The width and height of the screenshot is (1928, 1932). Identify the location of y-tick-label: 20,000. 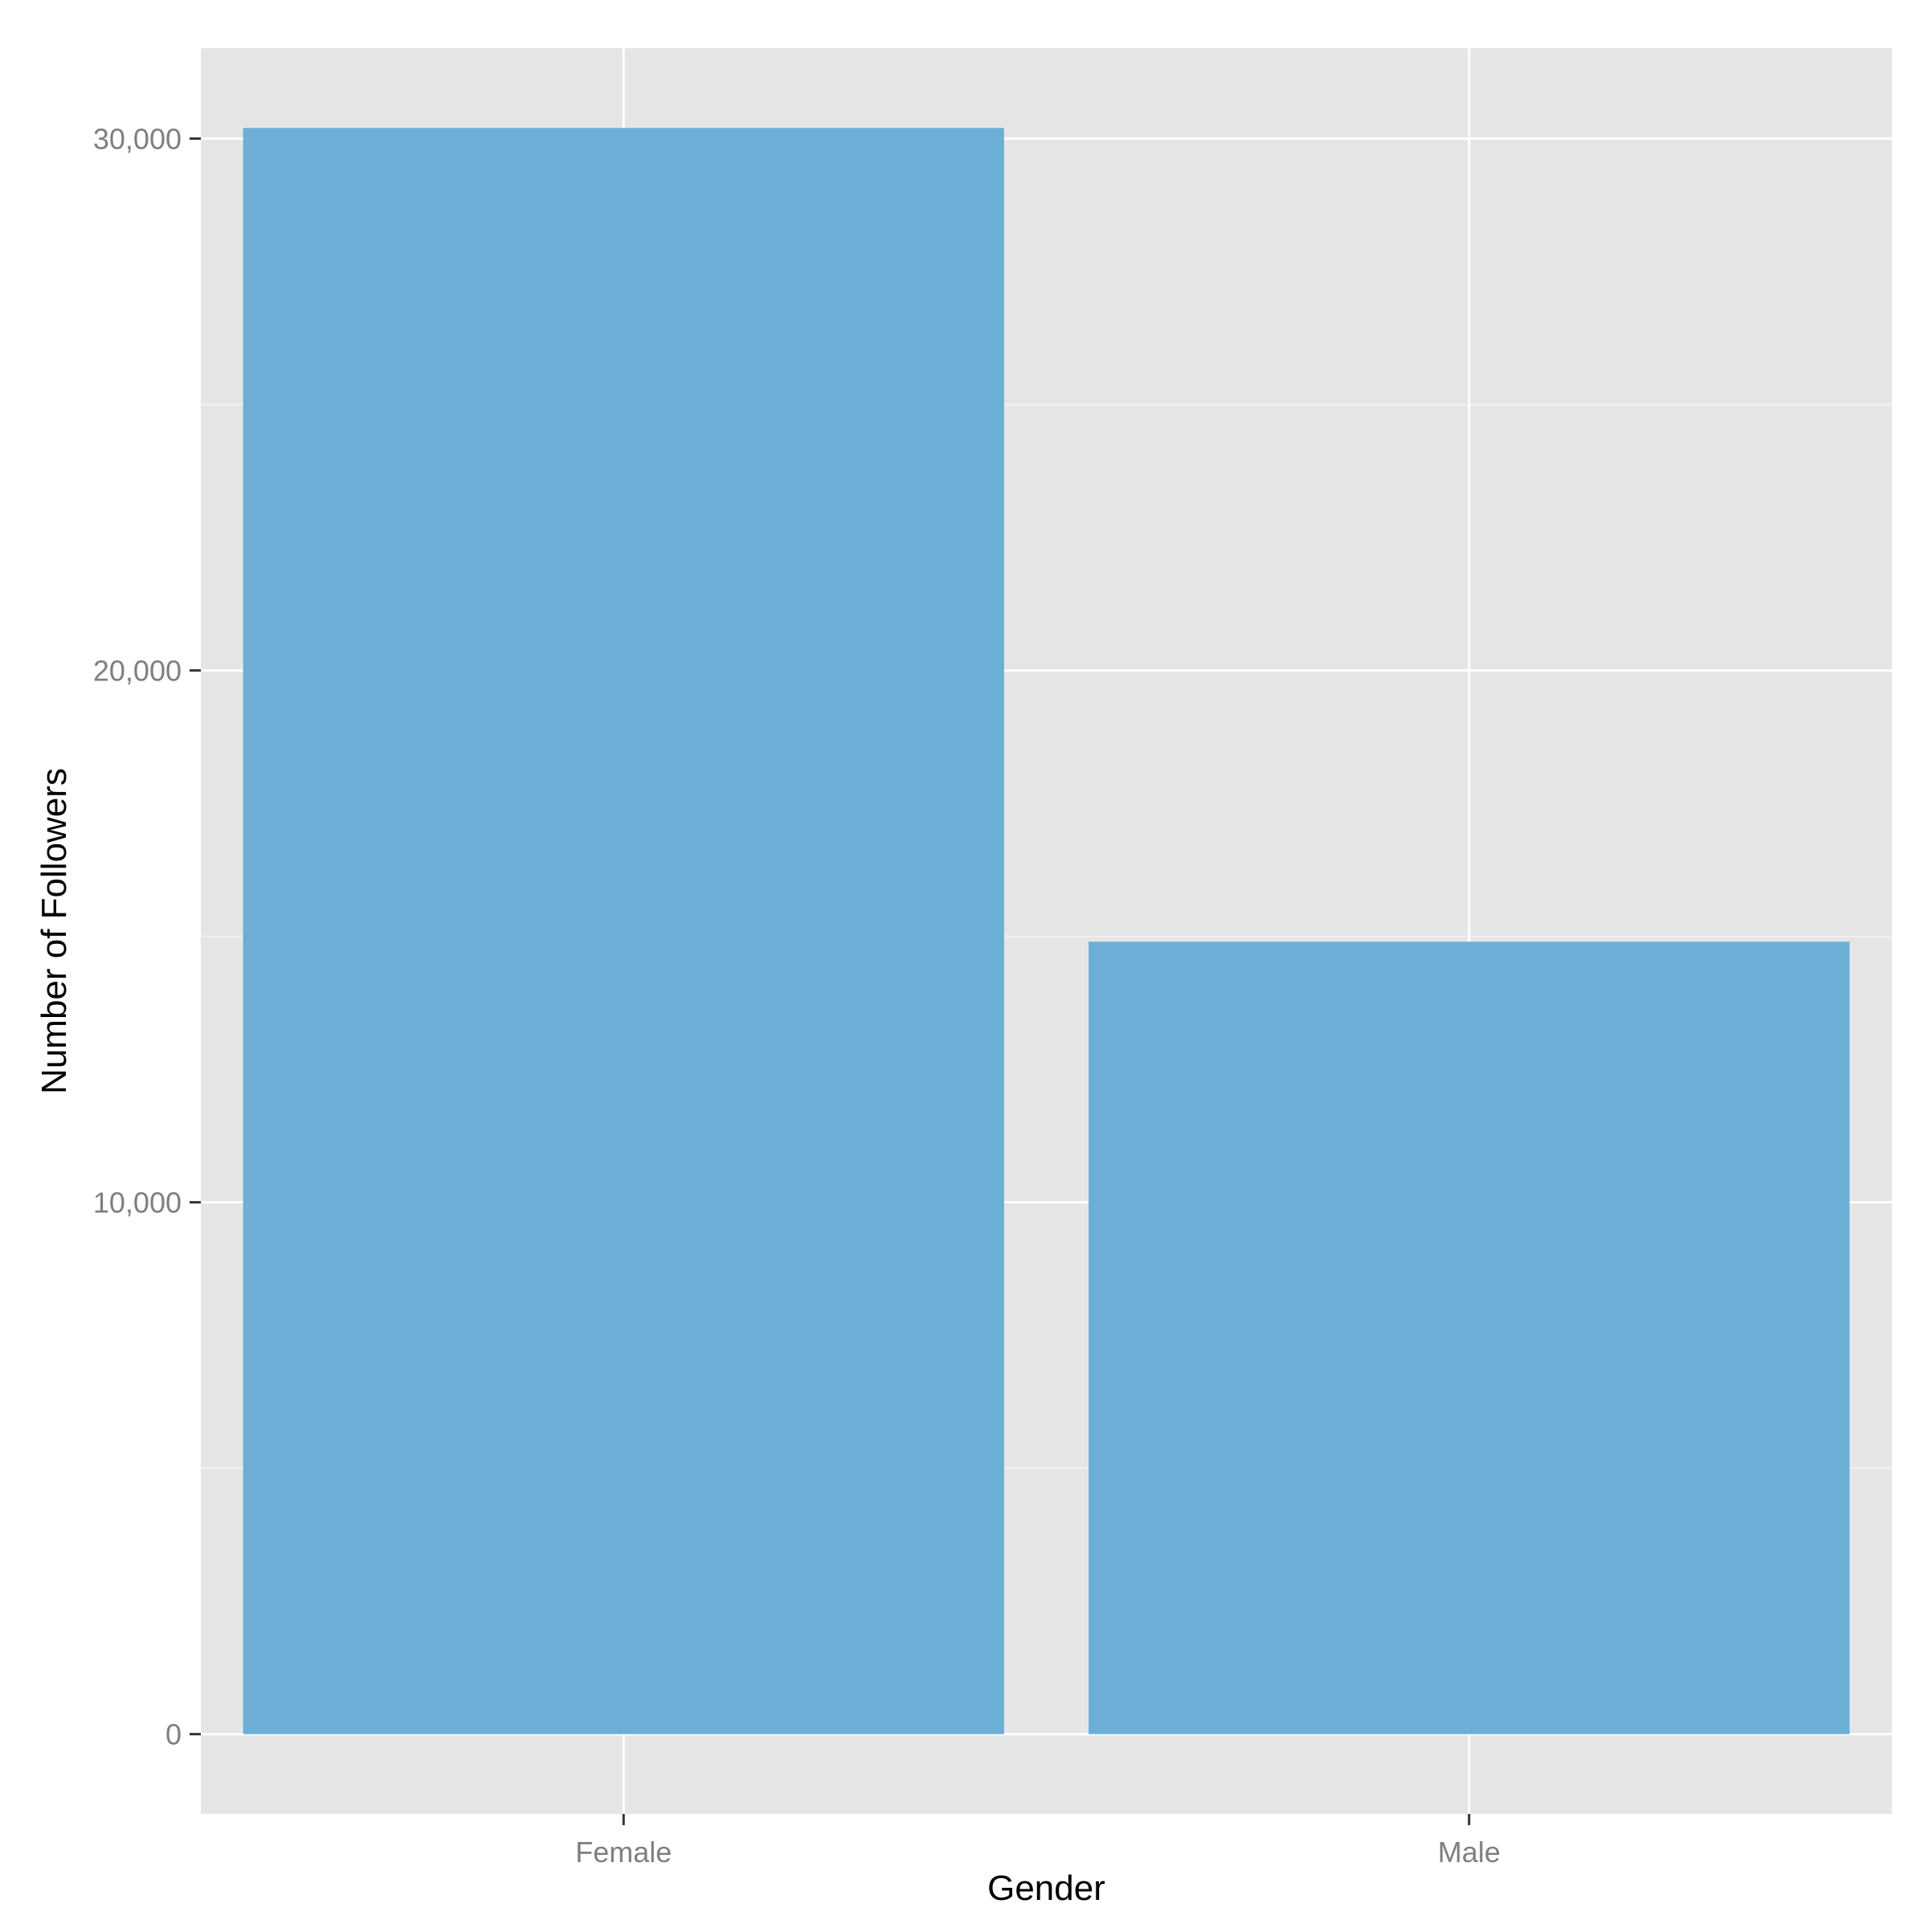
(137, 671).